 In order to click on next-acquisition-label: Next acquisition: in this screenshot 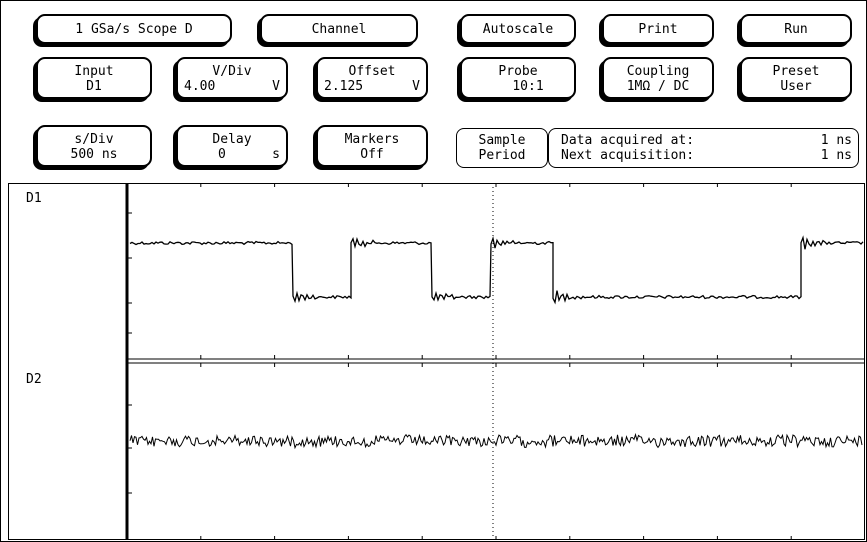, I will do `click(628, 155)`.